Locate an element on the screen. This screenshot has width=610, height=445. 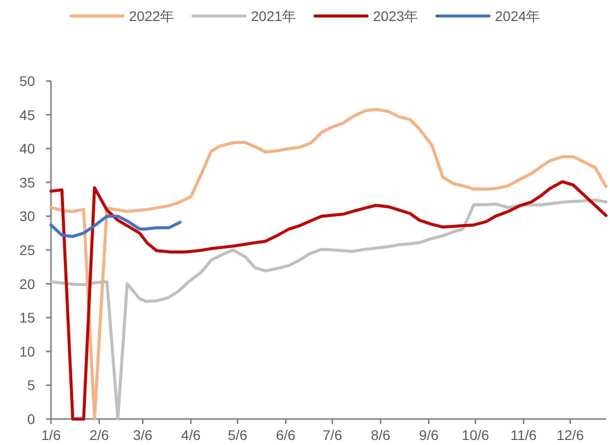
y-tick-label: 10 is located at coordinates (27, 351).